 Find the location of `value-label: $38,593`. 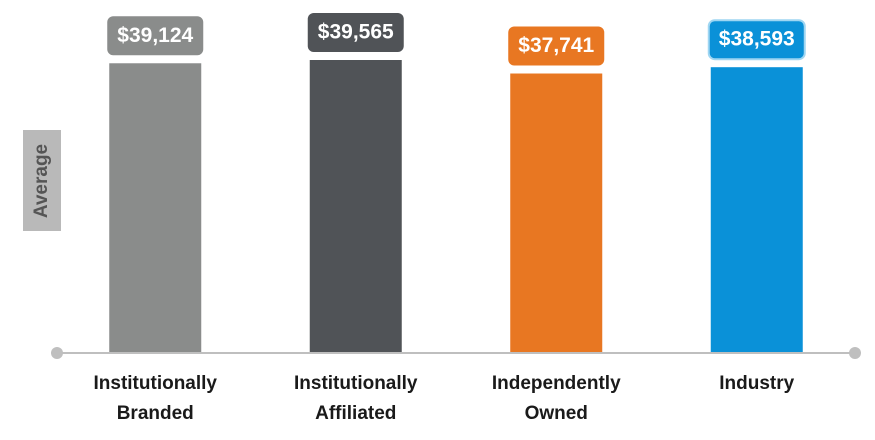

value-label: $38,593 is located at coordinates (756, 40).